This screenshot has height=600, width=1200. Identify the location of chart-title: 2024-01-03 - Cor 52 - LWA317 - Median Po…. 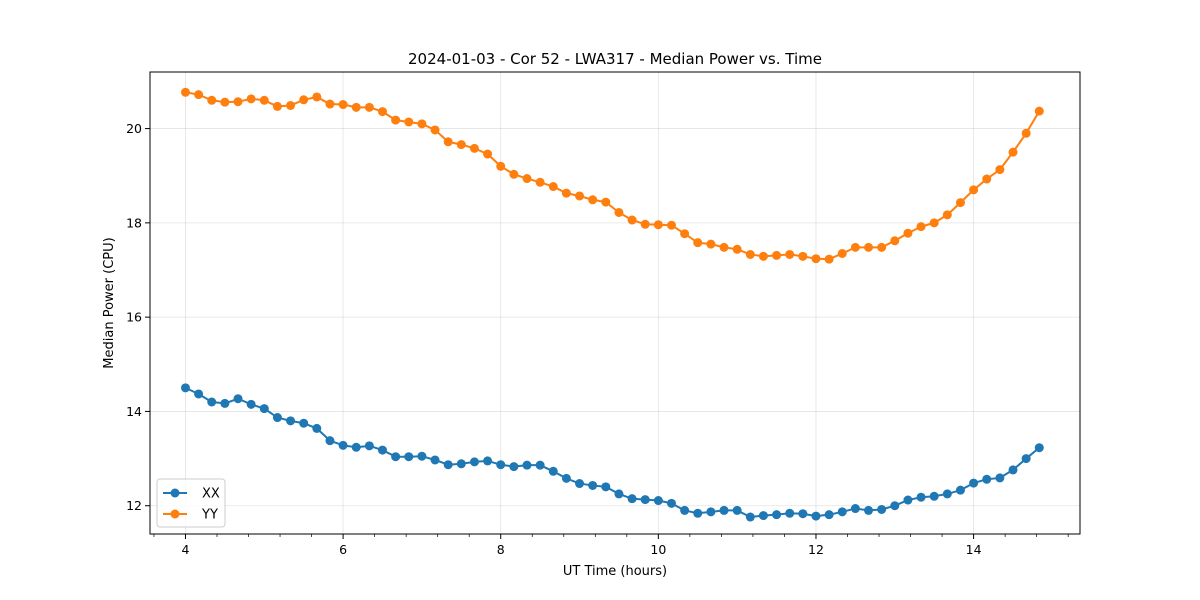
(615, 59).